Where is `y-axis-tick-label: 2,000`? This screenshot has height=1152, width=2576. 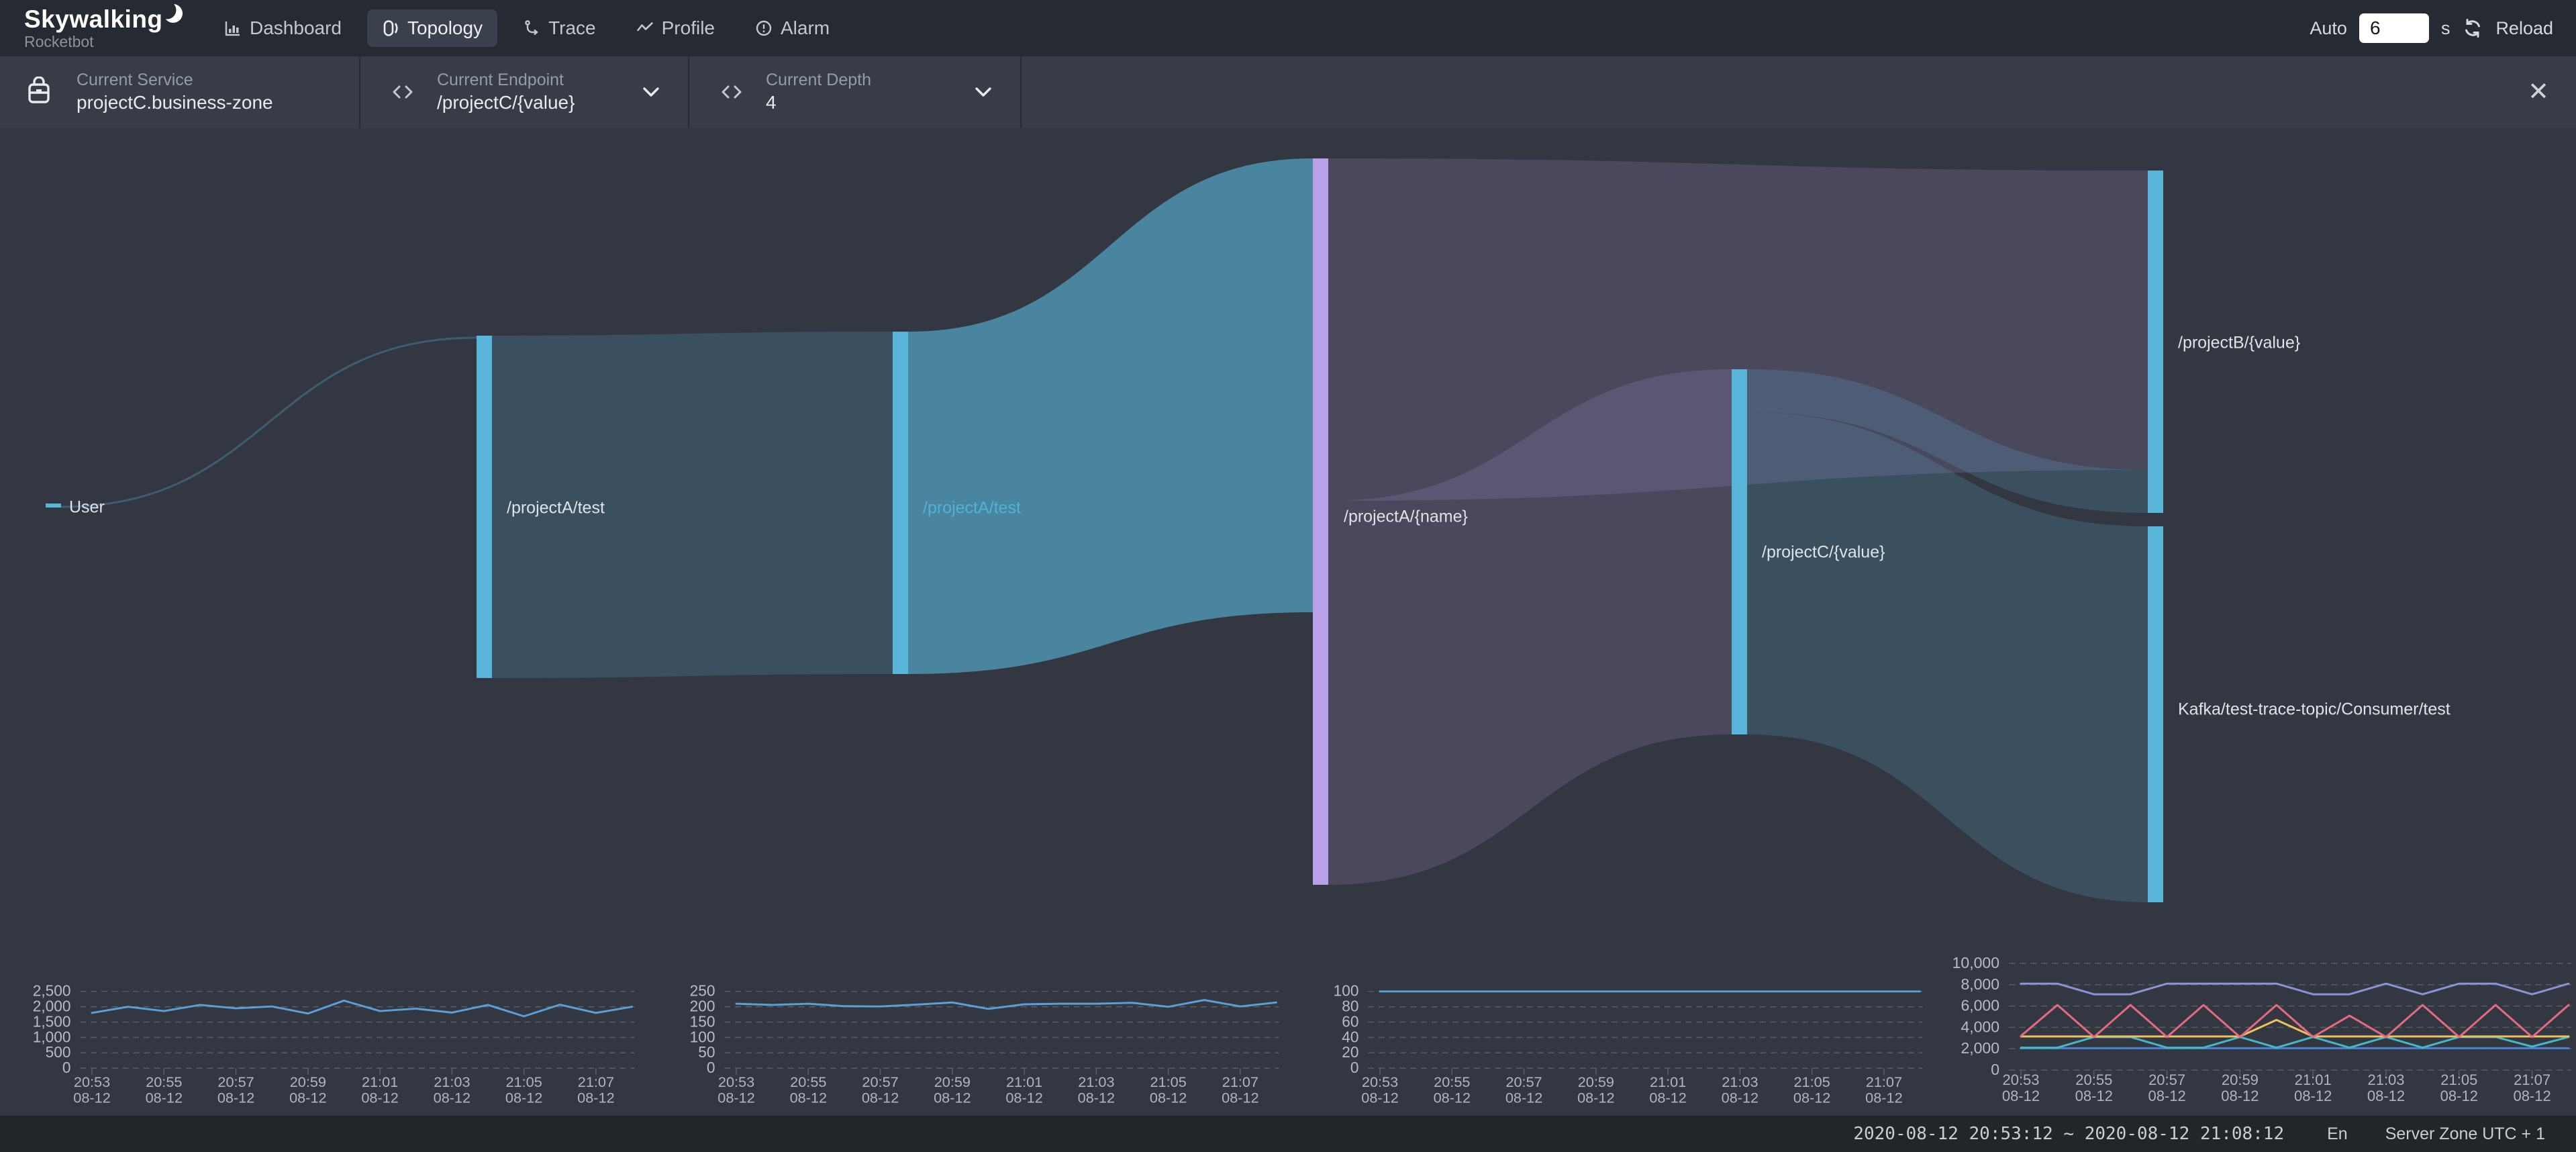 y-axis-tick-label: 2,000 is located at coordinates (1980, 1048).